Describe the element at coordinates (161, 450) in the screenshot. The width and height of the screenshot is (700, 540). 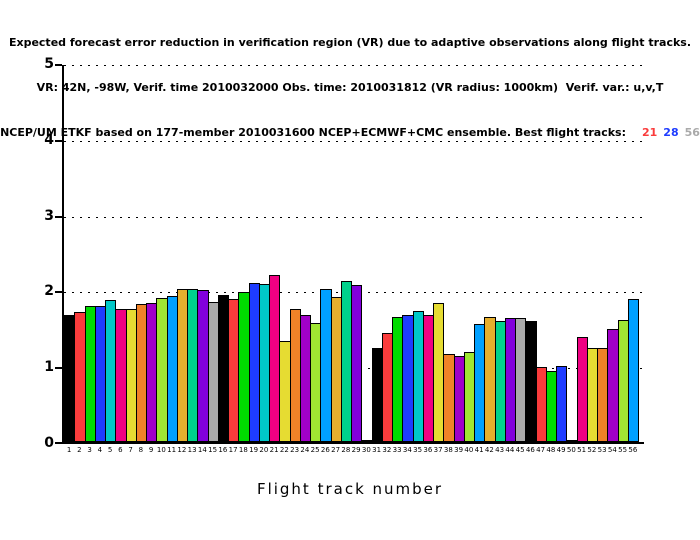
I see `x-tick-label-10: 10` at that location.